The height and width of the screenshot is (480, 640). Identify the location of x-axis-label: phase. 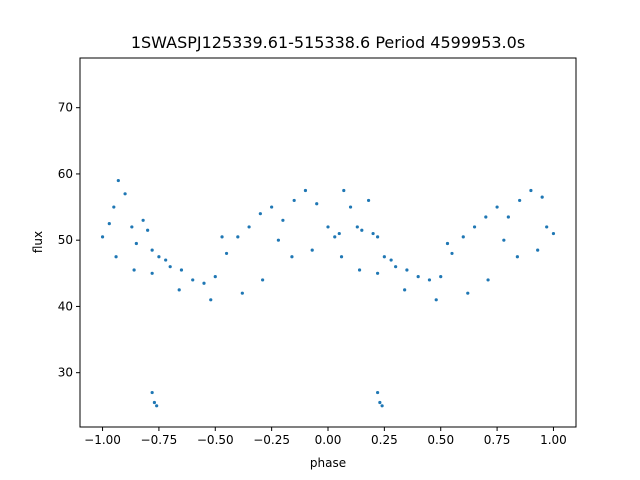
(328, 463).